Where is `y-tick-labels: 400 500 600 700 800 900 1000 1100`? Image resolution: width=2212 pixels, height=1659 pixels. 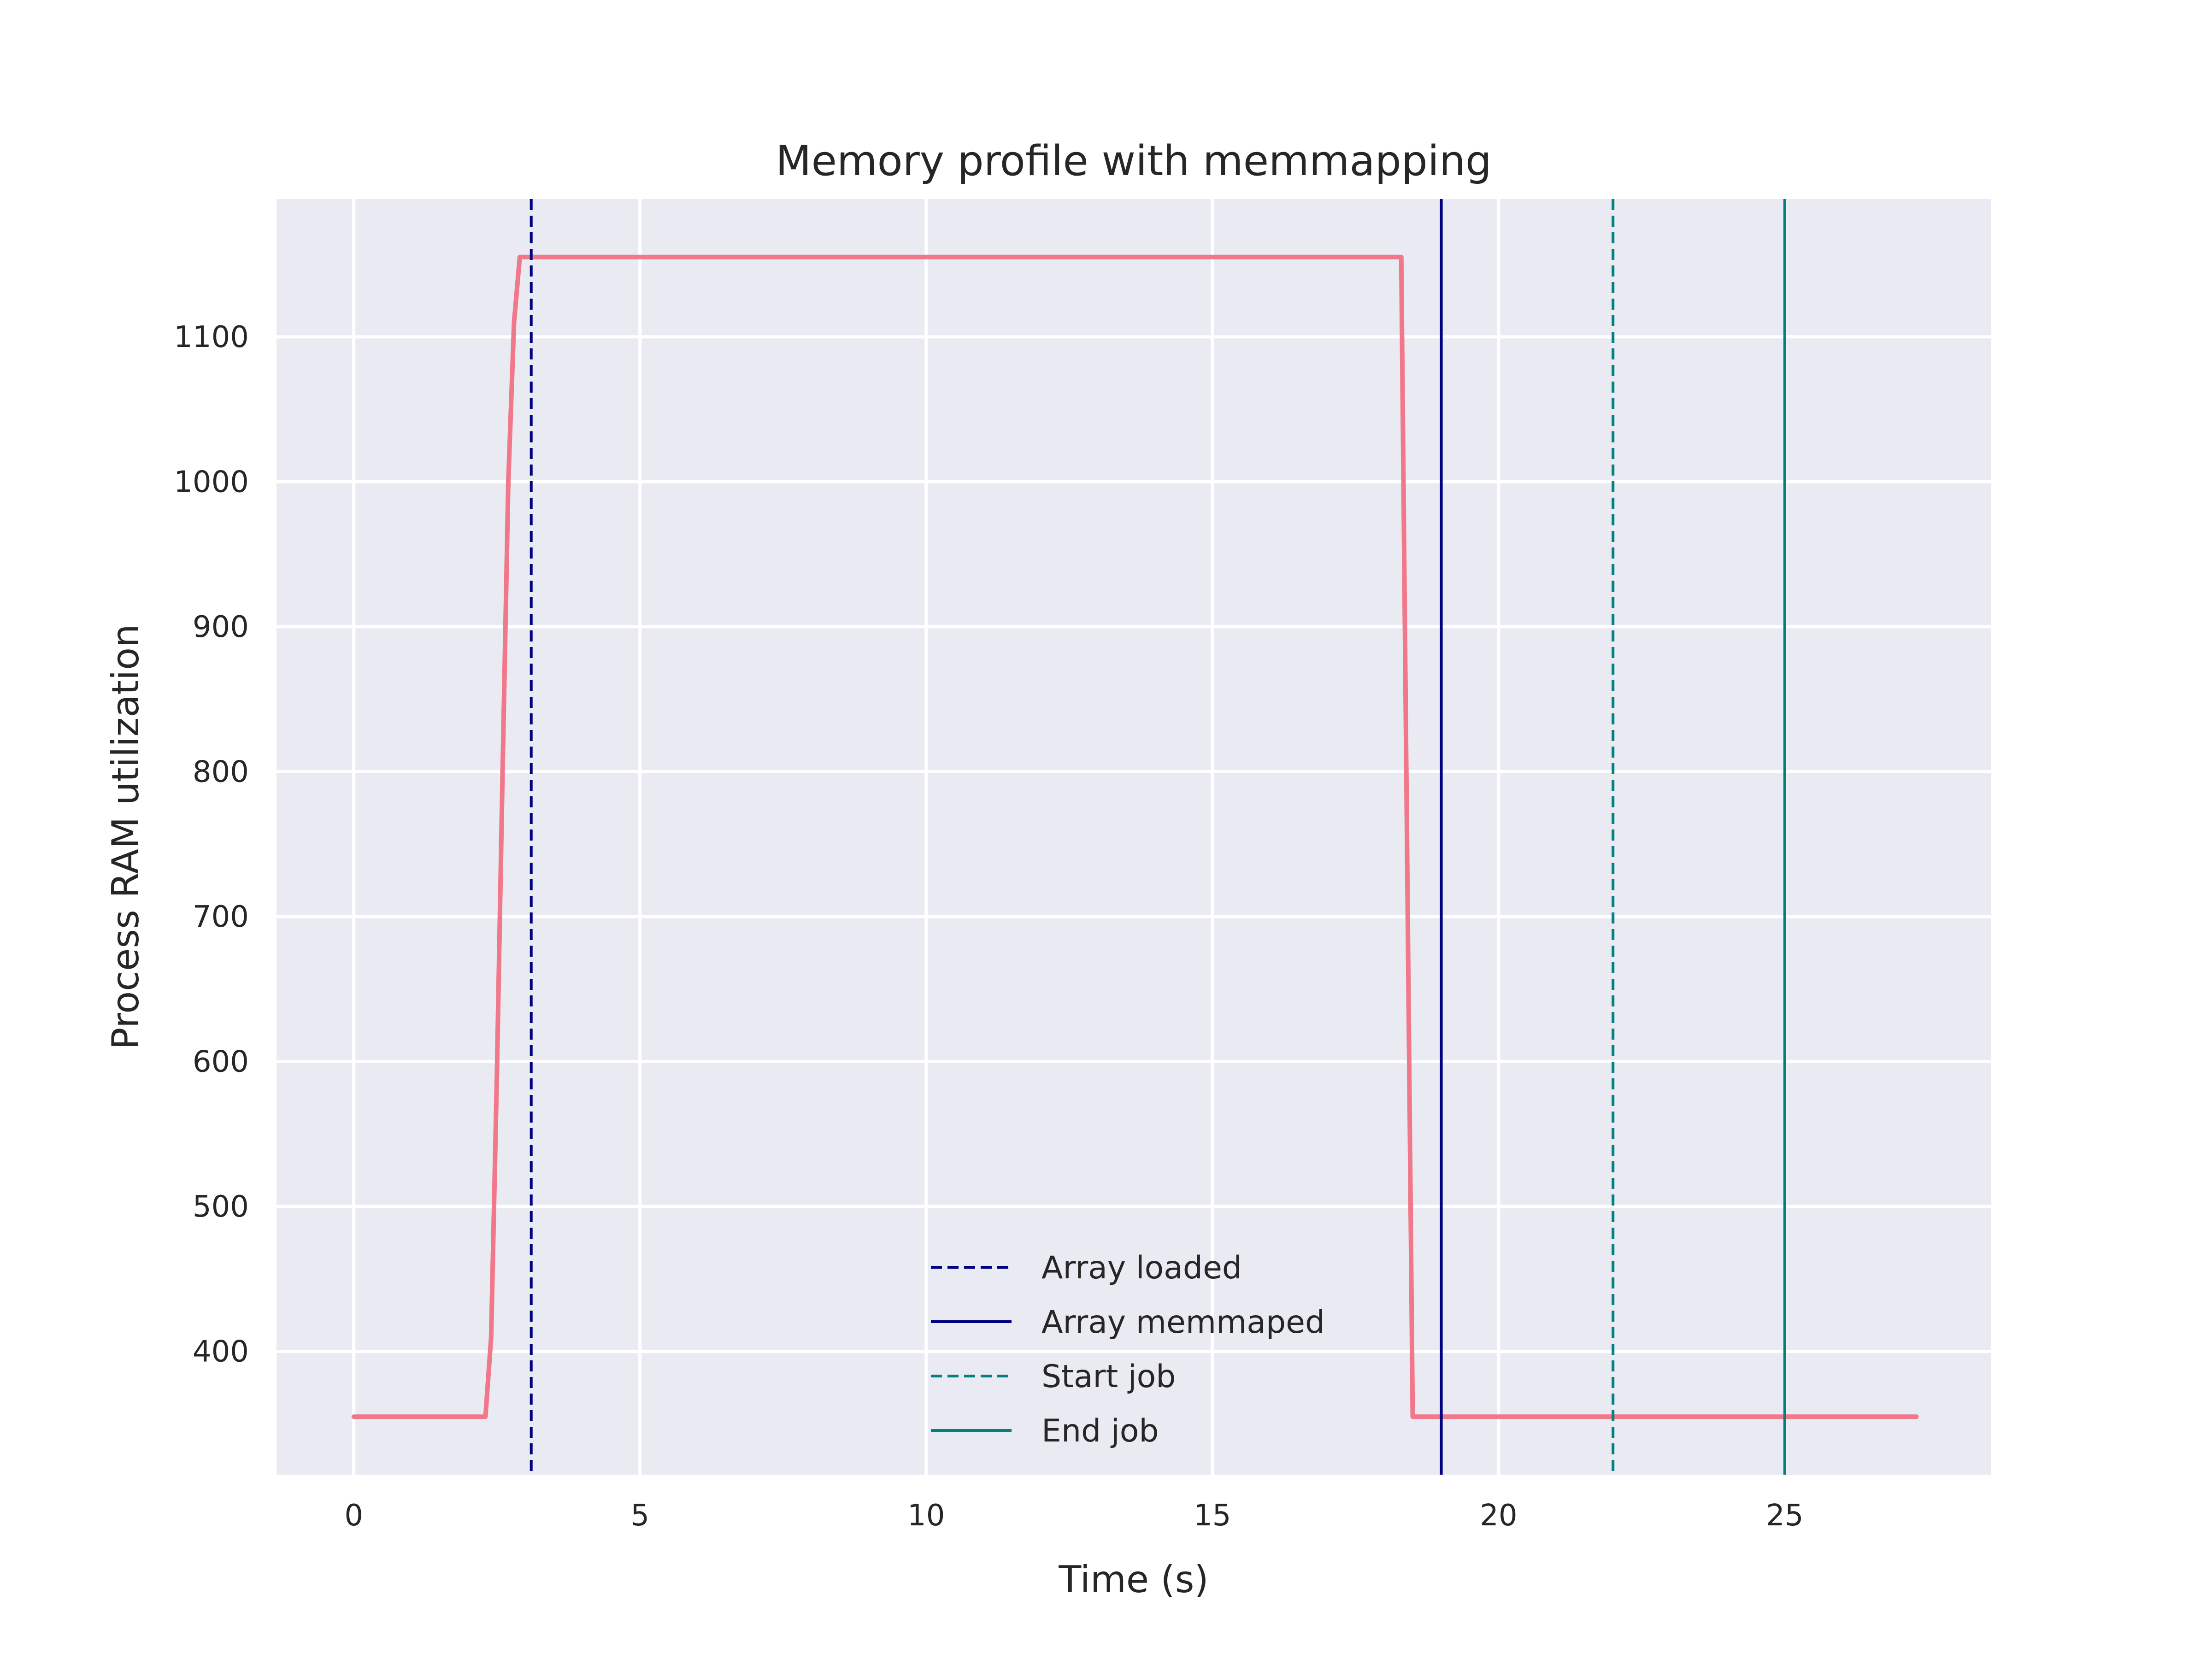
y-tick-labels: 400 500 600 700 800 900 1000 1100 is located at coordinates (211, 844).